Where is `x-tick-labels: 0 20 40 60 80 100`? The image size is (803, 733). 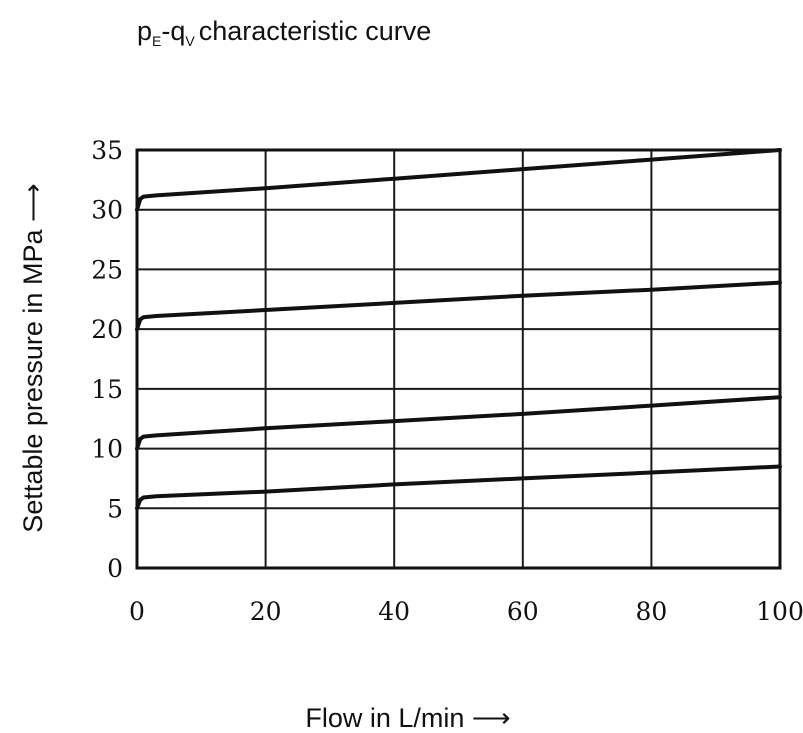 x-tick-labels: 0 20 40 60 80 100 is located at coordinates (466, 611).